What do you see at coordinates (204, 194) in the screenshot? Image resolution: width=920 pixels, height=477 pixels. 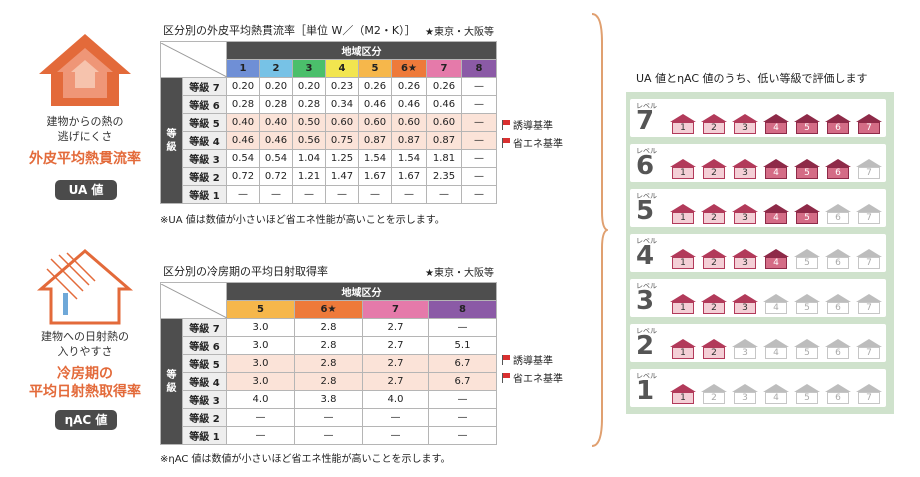 I see `row-label: 等級 1` at bounding box center [204, 194].